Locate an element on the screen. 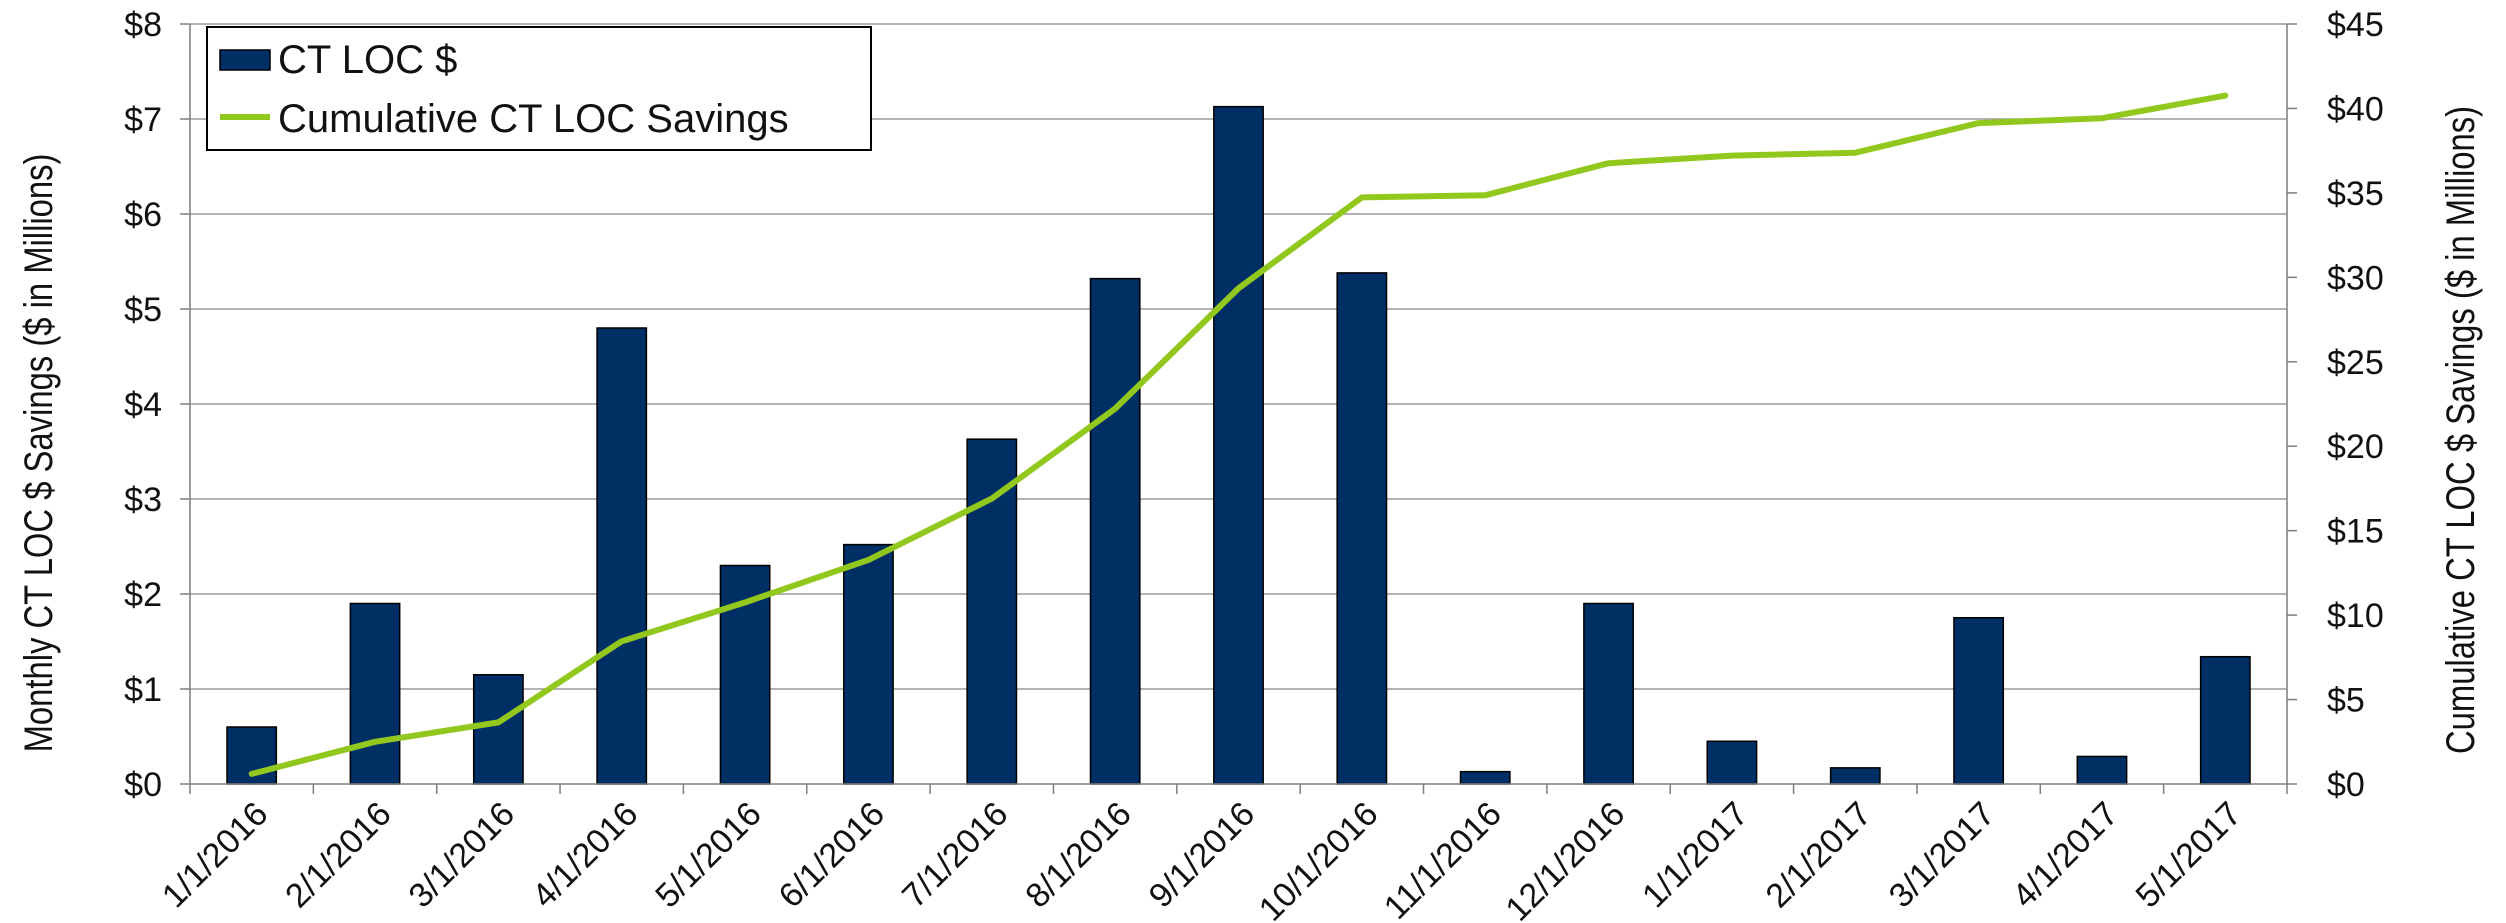 The image size is (2506, 923). x-tick-label: 8/1/2016 is located at coordinates (1078, 855).